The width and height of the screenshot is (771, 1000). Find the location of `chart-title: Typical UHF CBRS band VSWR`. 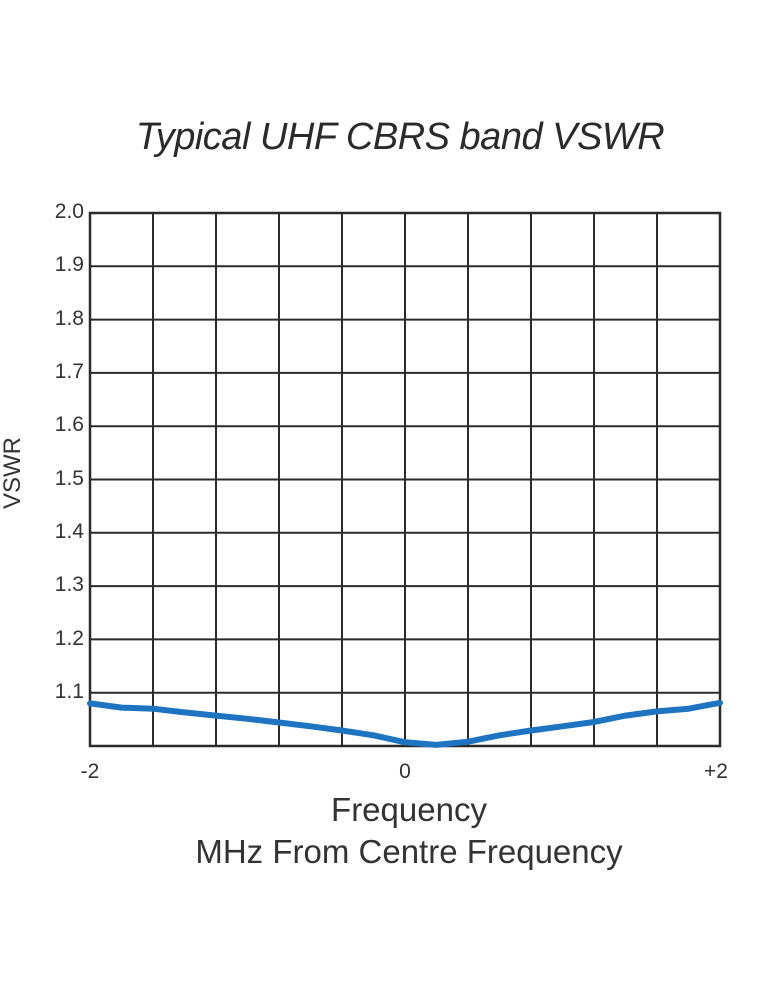

chart-title: Typical UHF CBRS band VSWR is located at coordinates (400, 137).